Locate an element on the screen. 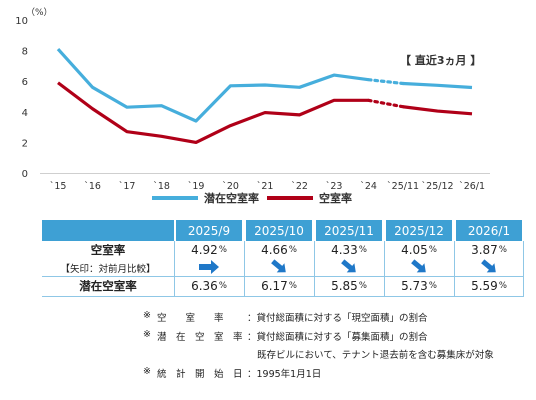  trend-arrow-right-icon is located at coordinates (209, 267).